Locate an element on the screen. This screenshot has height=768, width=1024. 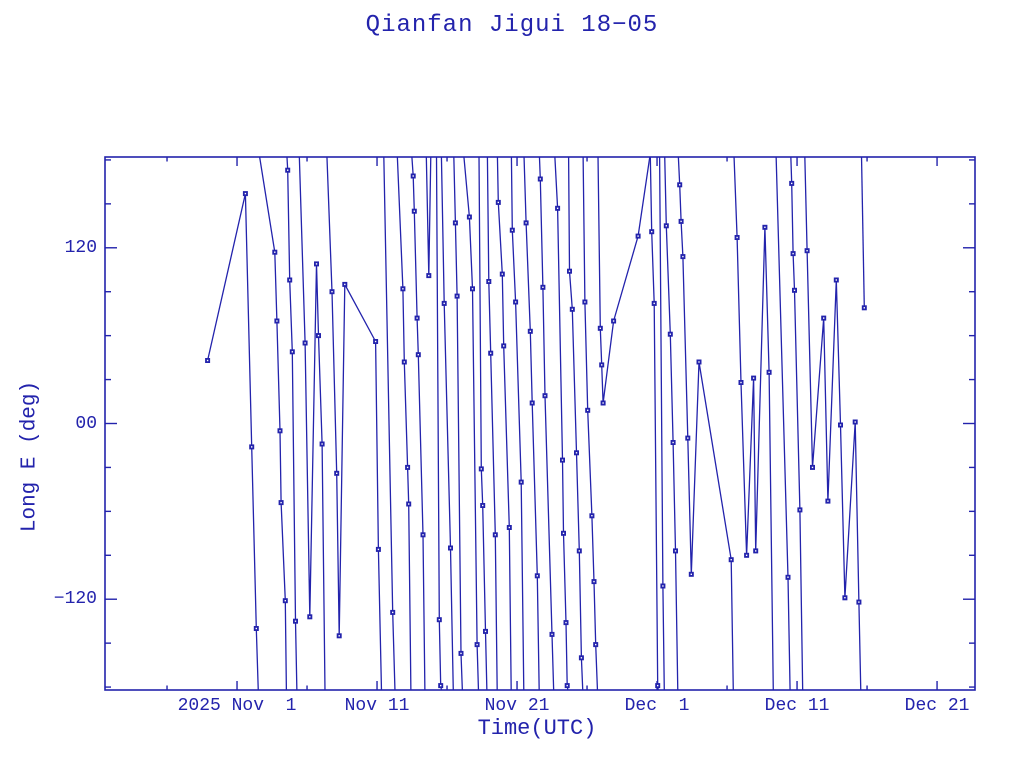
x-tick-label: Nov 11 is located at coordinates (377, 706).